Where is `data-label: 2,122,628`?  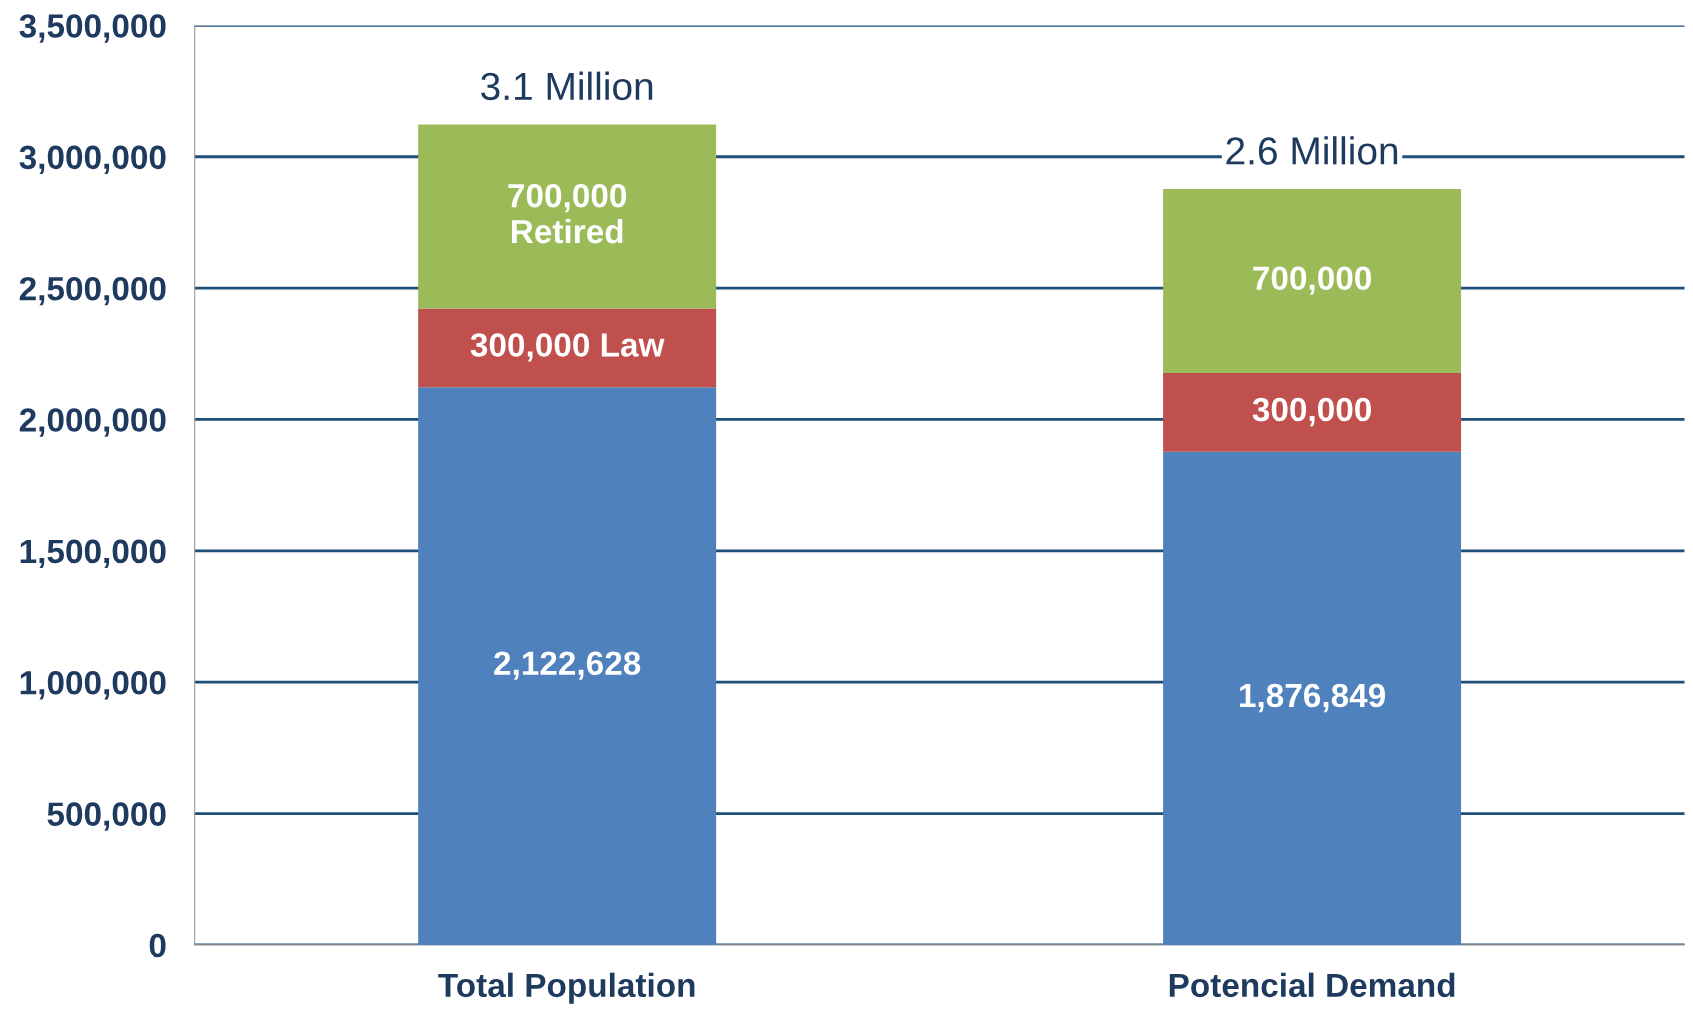
data-label: 2,122,628 is located at coordinates (567, 665).